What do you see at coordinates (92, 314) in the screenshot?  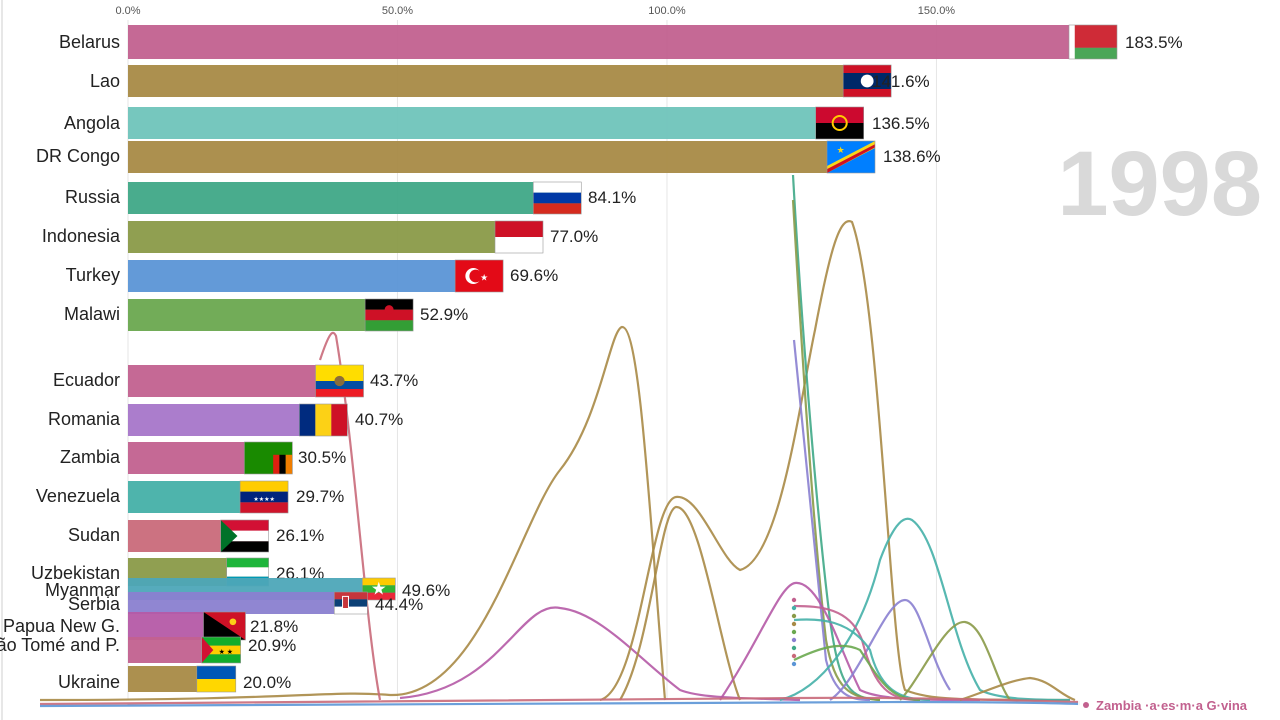 I see `category-label: Malawi` at bounding box center [92, 314].